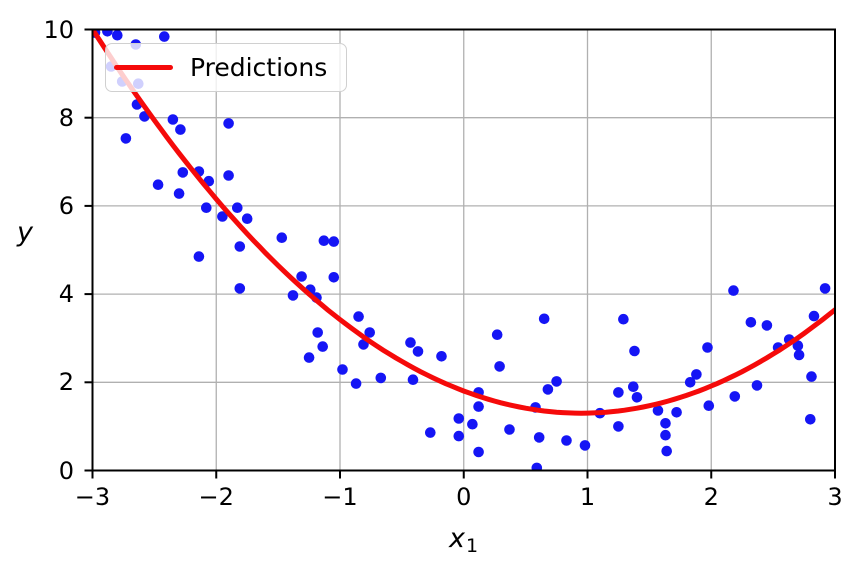 The height and width of the screenshot is (573, 863). Describe the element at coordinates (143, 67) in the screenshot. I see `legend-line-sample` at that location.